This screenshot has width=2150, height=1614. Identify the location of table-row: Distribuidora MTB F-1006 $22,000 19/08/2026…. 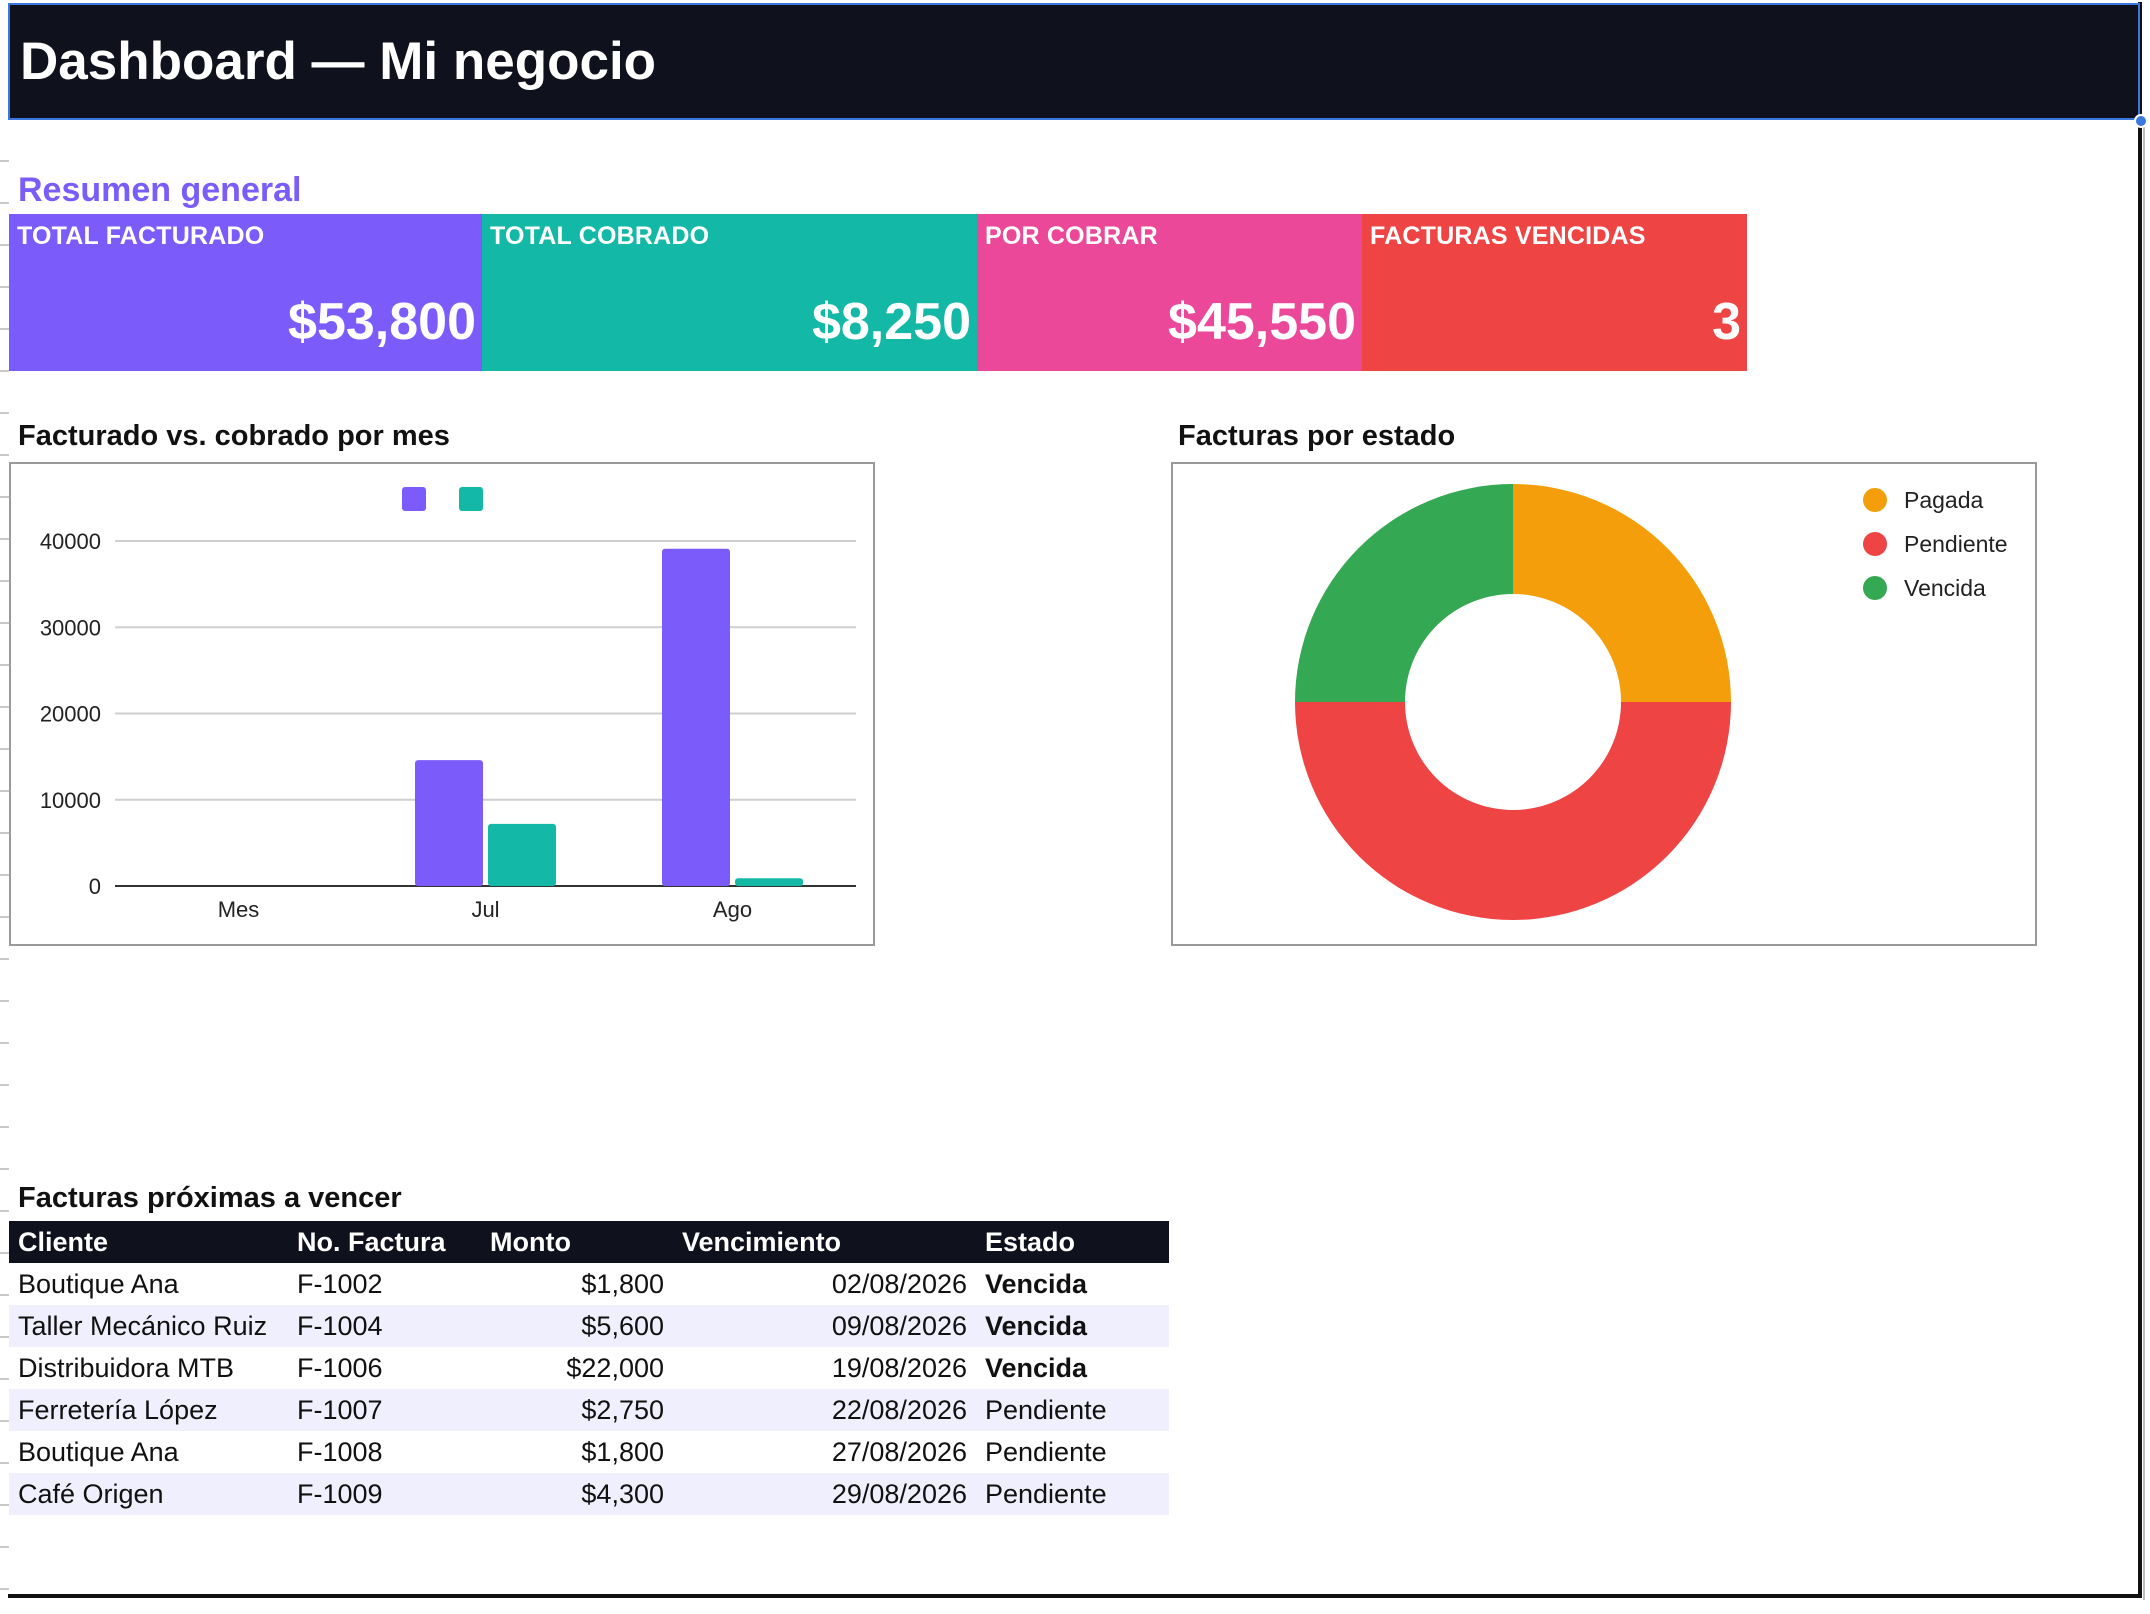
(589, 1368).